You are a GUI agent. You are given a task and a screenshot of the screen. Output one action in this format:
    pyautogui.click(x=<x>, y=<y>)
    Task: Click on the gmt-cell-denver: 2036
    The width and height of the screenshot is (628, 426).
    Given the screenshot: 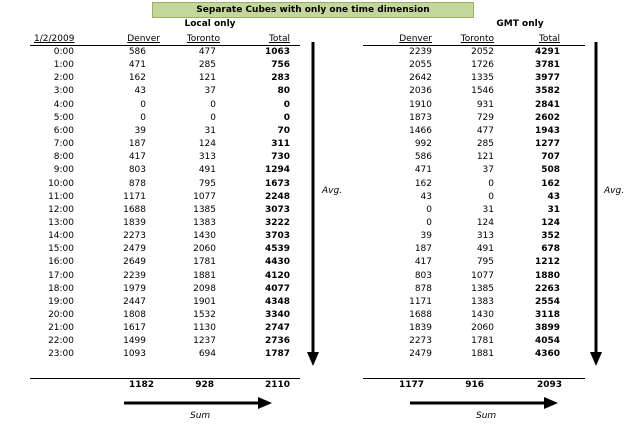 What is the action you would take?
    pyautogui.click(x=420, y=91)
    